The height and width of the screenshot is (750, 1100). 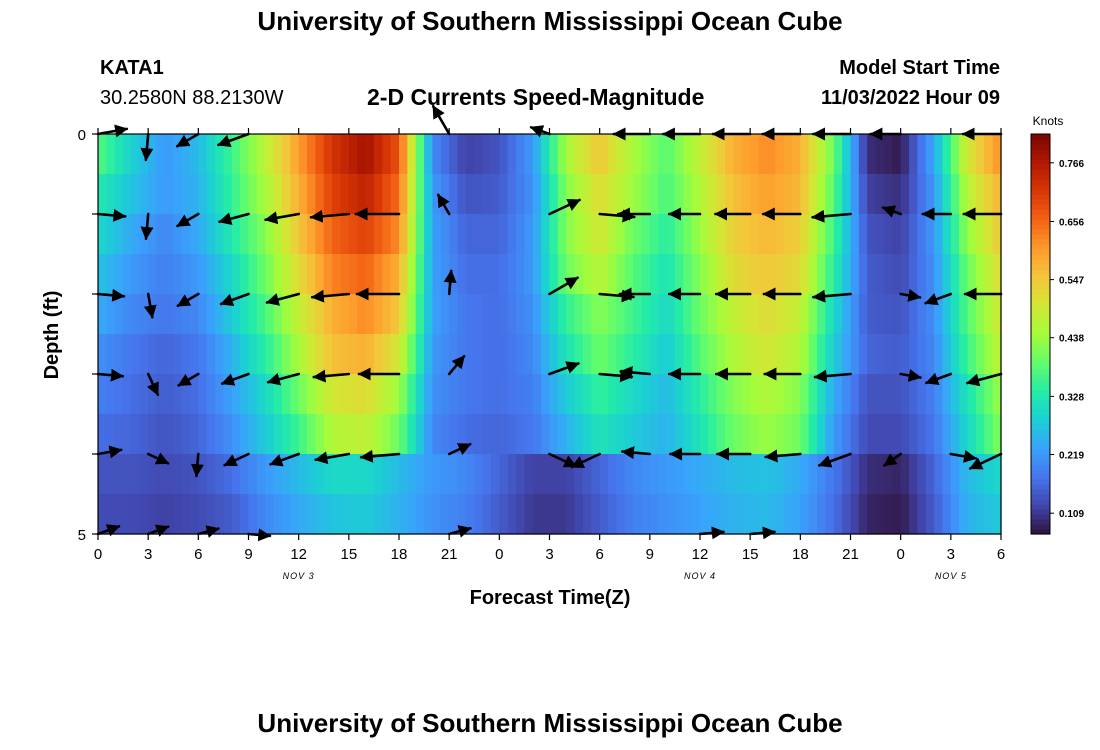 I want to click on x-tick-label: 21, so click(x=449, y=554).